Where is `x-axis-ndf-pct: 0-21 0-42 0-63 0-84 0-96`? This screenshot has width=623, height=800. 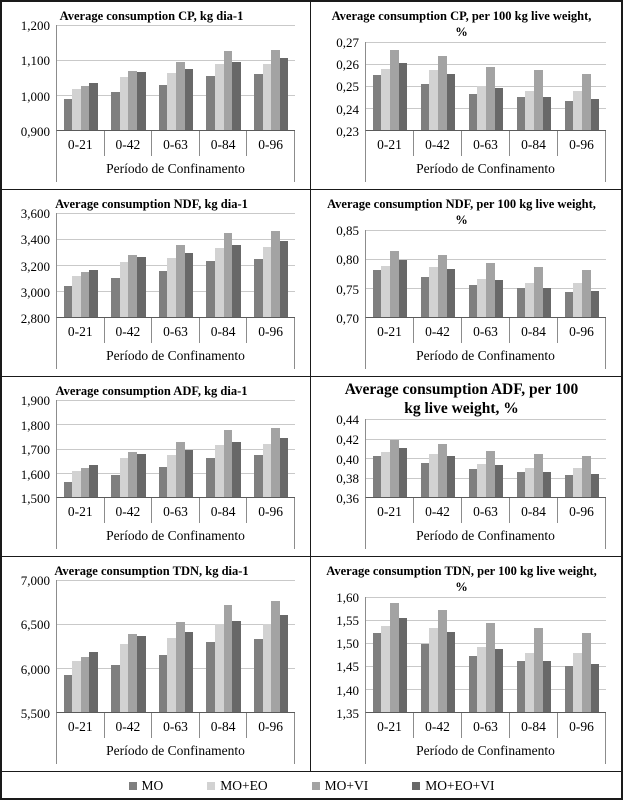 x-axis-ndf-pct: 0-21 0-42 0-63 0-84 0-96 is located at coordinates (485, 330).